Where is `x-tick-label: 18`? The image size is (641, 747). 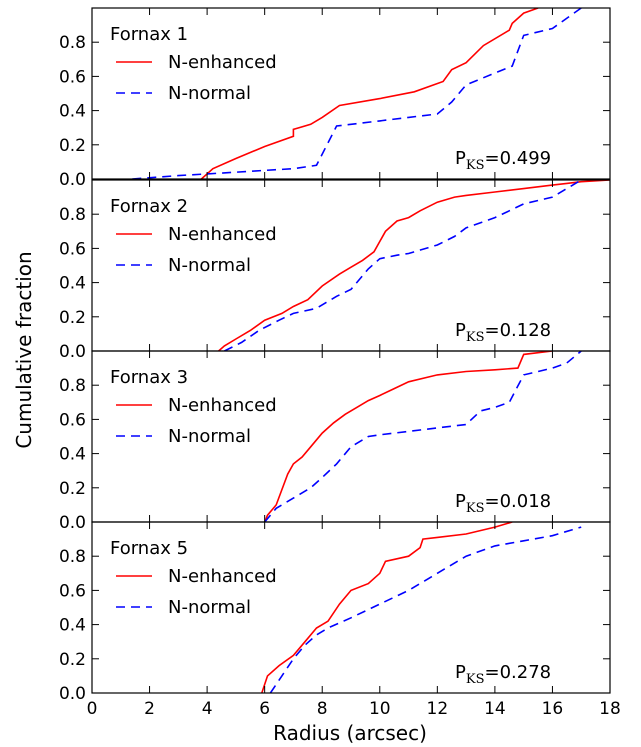
x-tick-label: 18 is located at coordinates (610, 709).